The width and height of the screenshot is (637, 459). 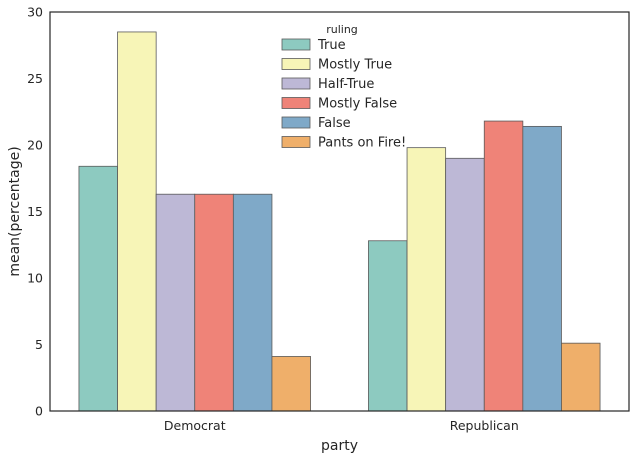 What do you see at coordinates (542, 268) in the screenshot?
I see `bar-republican-false` at bounding box center [542, 268].